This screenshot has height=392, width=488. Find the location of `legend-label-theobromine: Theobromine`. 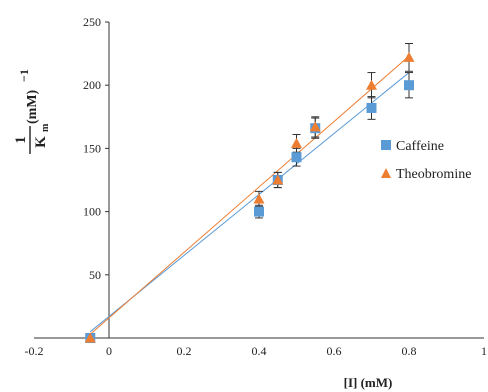

legend-label-theobromine: Theobromine is located at coordinates (433, 174).